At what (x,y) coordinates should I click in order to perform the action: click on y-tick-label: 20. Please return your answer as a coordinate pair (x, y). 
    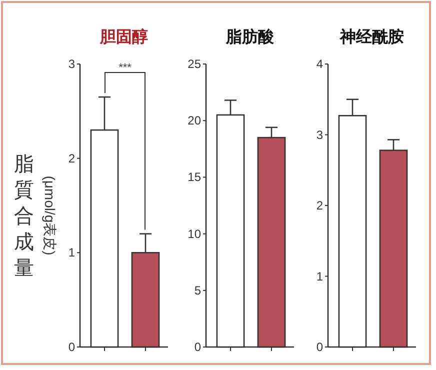
    Looking at the image, I should click on (195, 121).